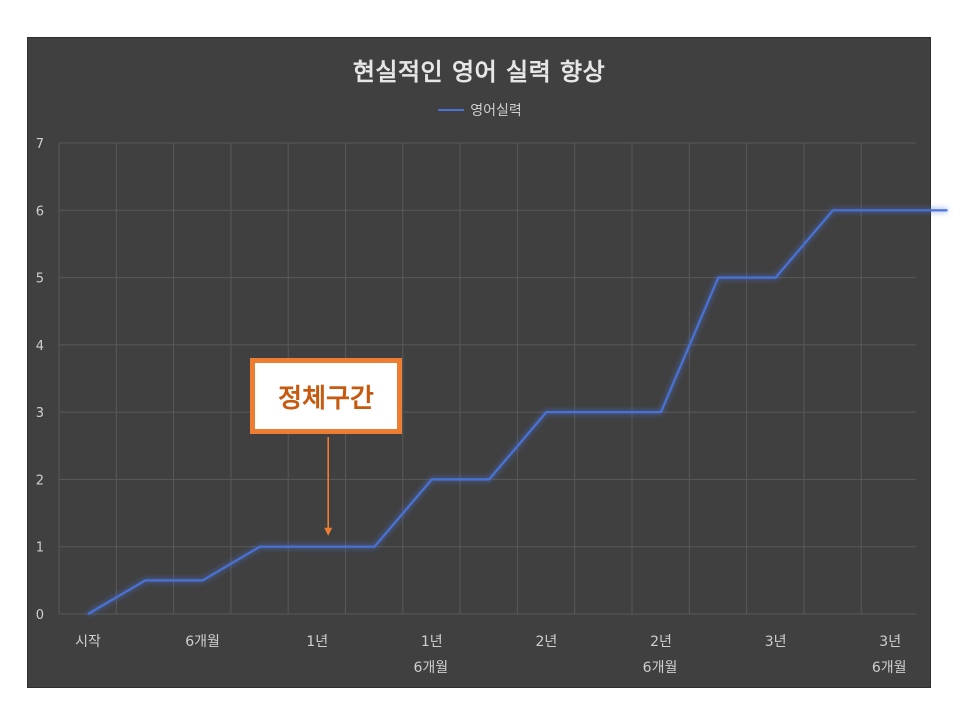 The height and width of the screenshot is (720, 960). I want to click on y-tick-label: 5, so click(40, 279).